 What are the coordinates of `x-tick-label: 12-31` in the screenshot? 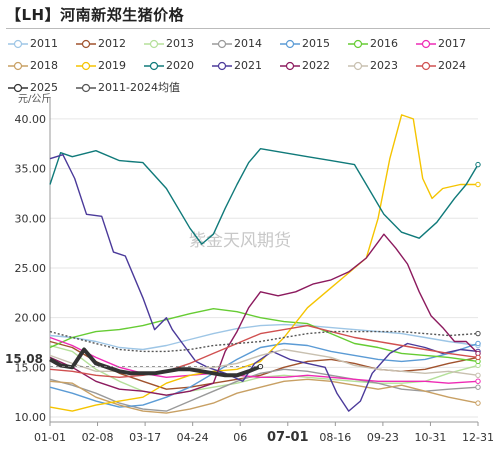 It's located at (478, 437).